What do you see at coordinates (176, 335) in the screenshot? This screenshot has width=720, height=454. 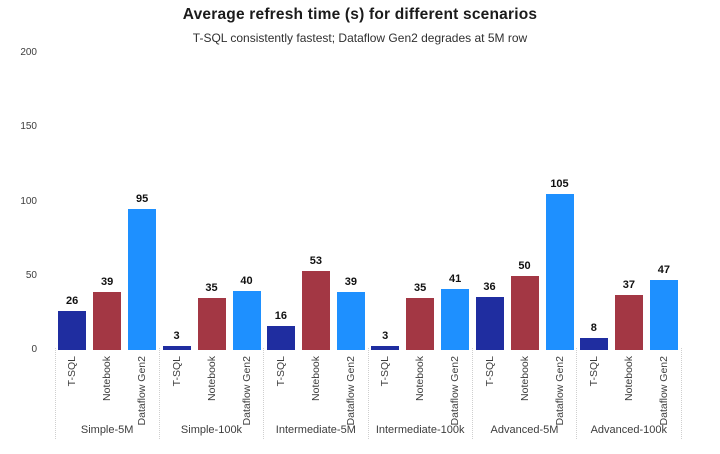 I see `value-label-t-sql-simple-100k: 3` at bounding box center [176, 335].